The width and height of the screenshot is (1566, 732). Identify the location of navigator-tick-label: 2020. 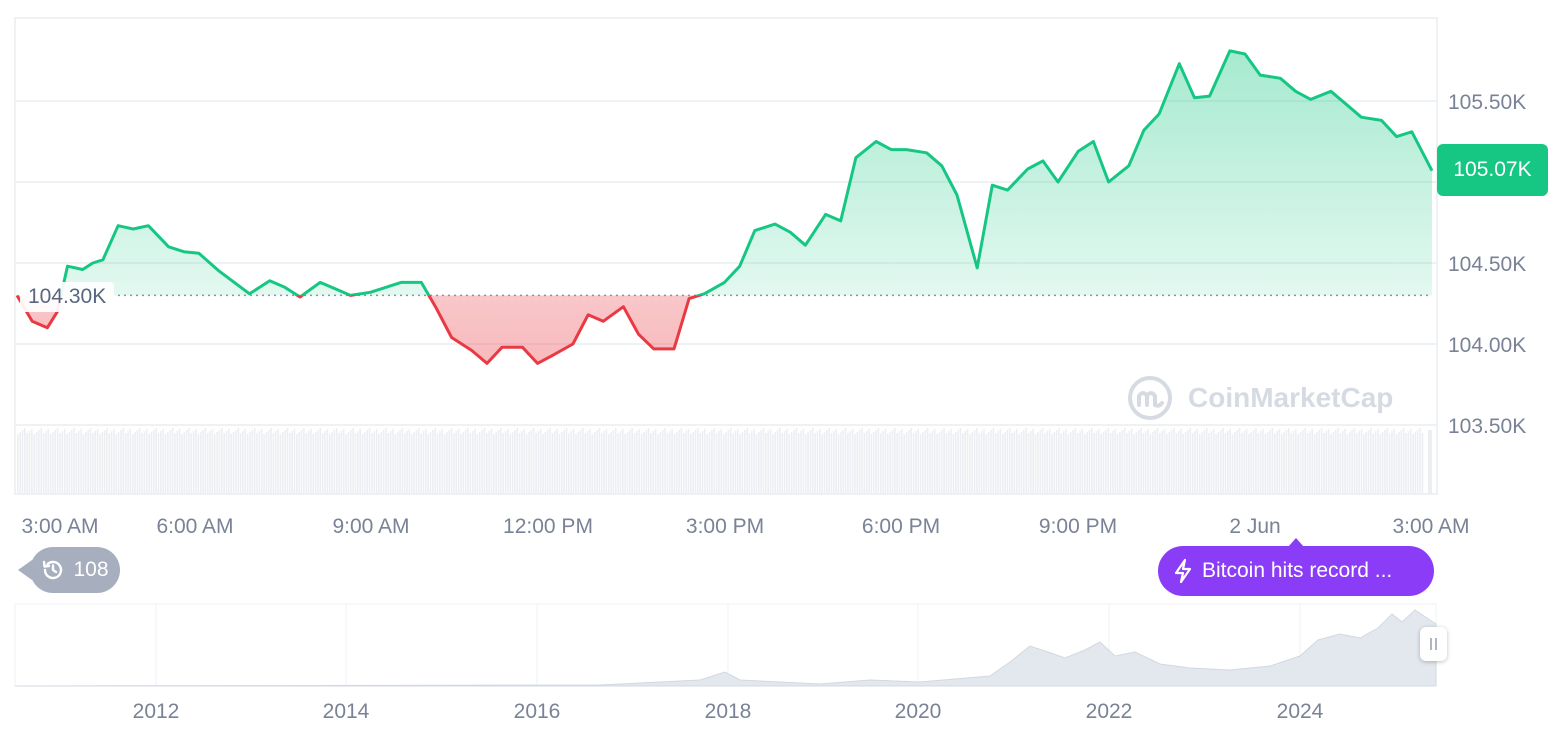
(918, 711).